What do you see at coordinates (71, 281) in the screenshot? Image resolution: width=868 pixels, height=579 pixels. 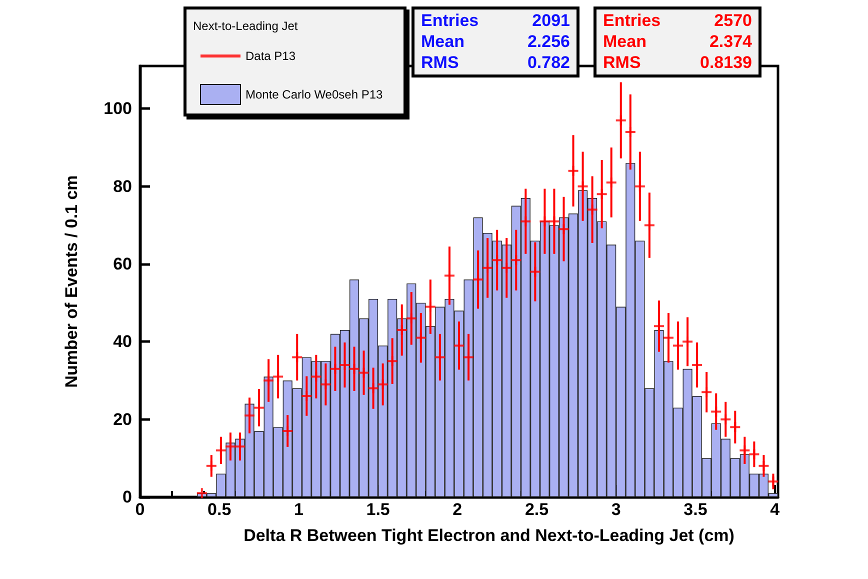 I see `y-axis-title: Number of Events / 0.1 cm` at bounding box center [71, 281].